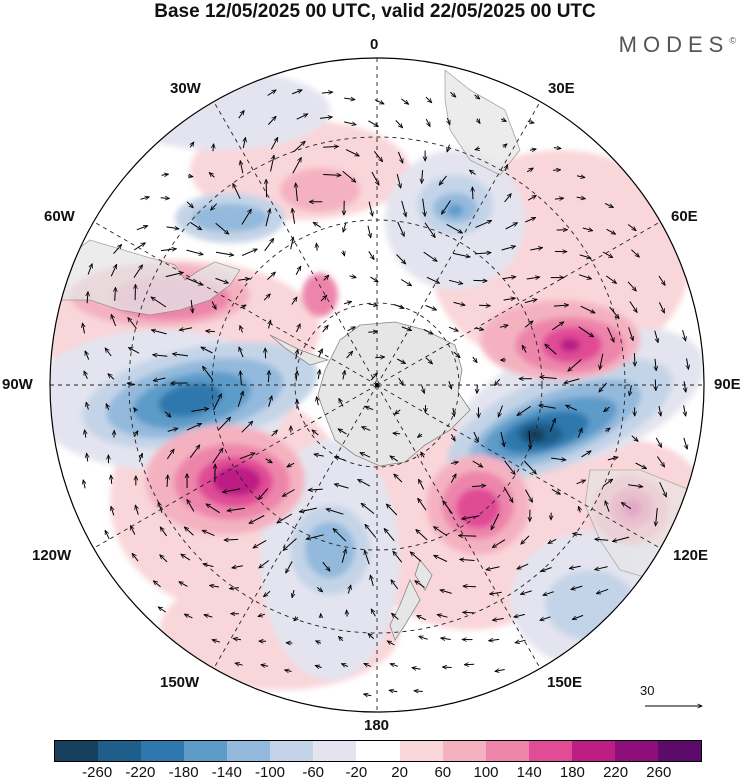 The height and width of the screenshot is (784, 750). What do you see at coordinates (184, 772) in the screenshot?
I see `colorbar-tick-label: -180` at bounding box center [184, 772].